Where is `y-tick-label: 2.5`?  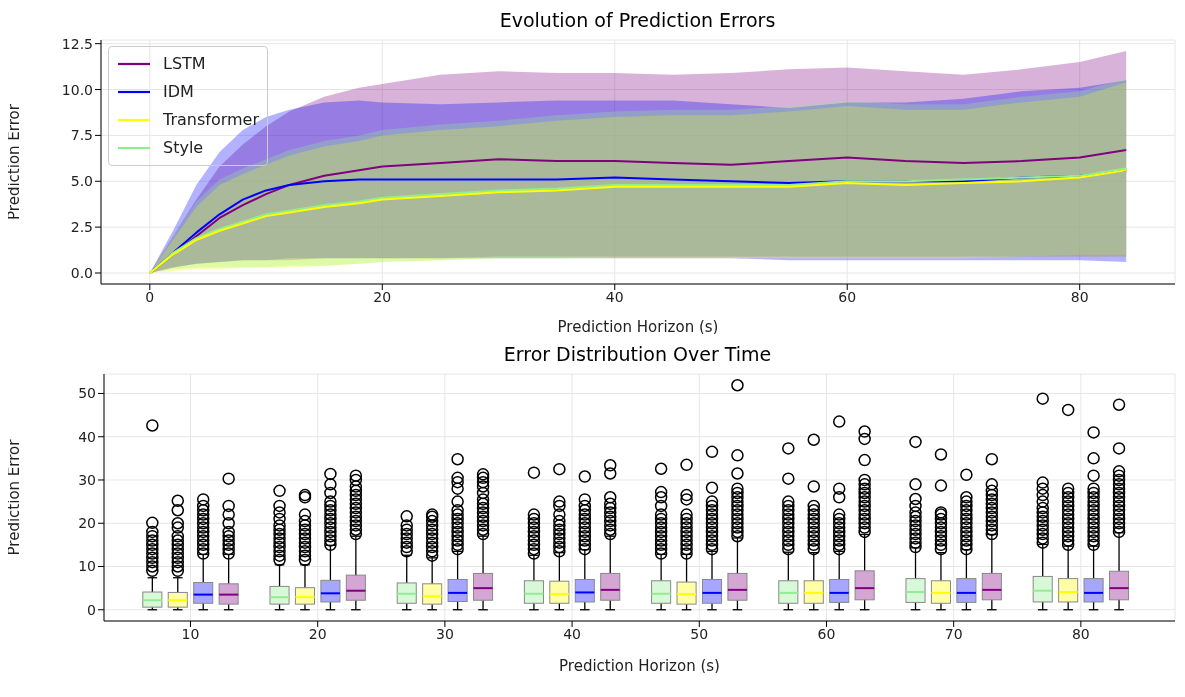
y-tick-label: 2.5 is located at coordinates (81, 227).